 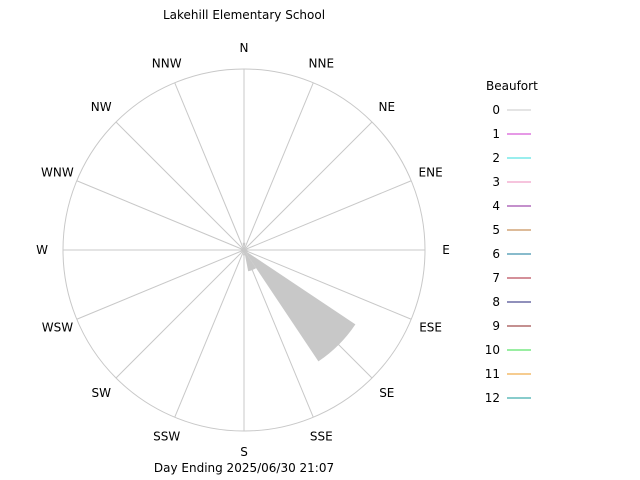 I want to click on direction-label-sw: SW, so click(x=101, y=393).